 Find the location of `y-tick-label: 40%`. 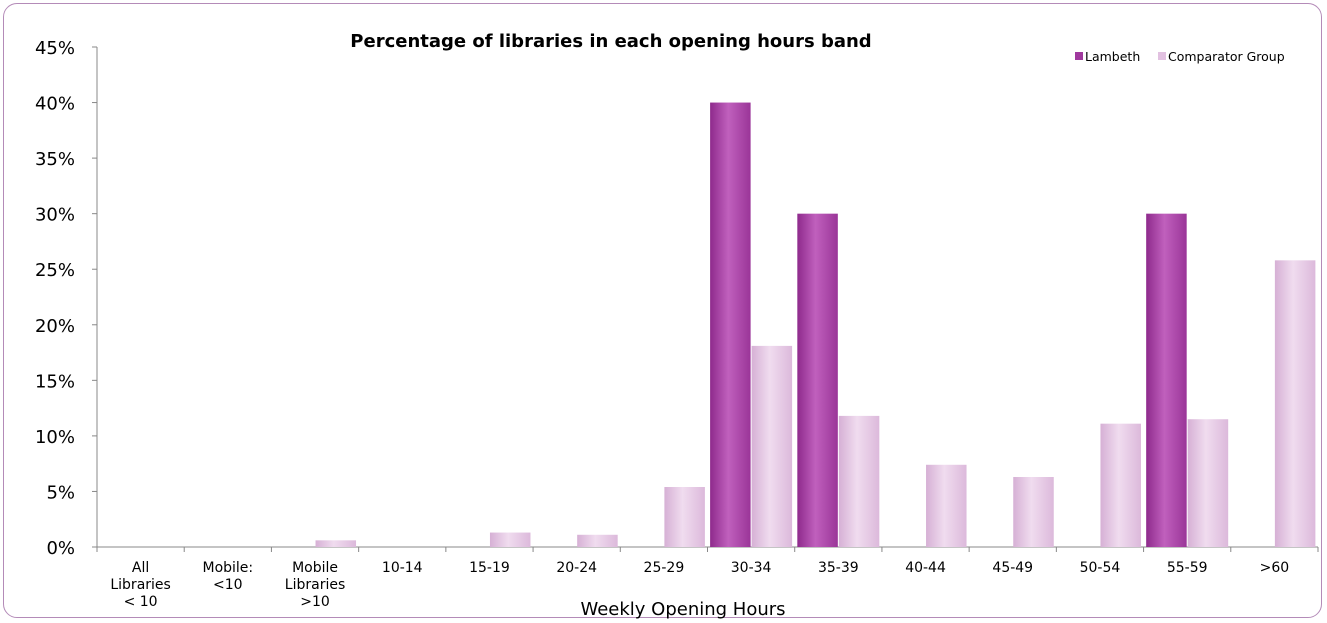

y-tick-label: 40% is located at coordinates (55, 104).